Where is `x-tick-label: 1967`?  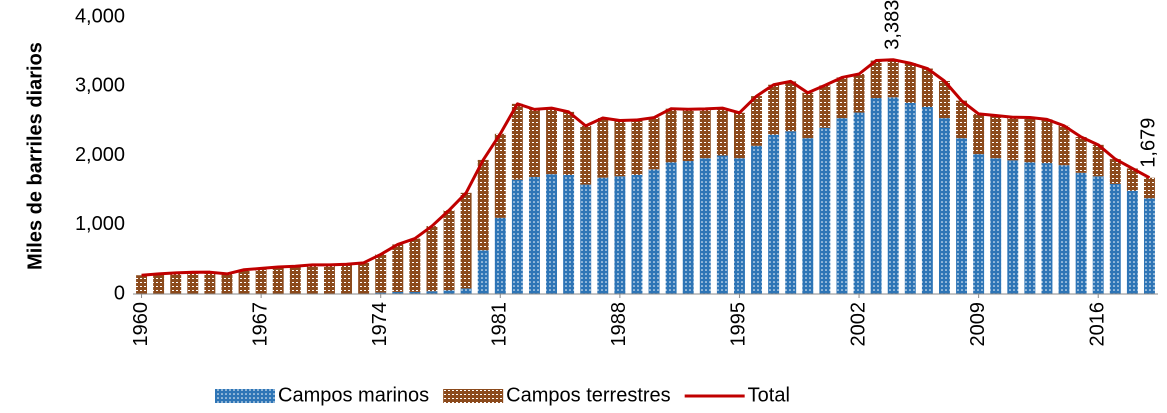 x-tick-label: 1967 is located at coordinates (260, 324).